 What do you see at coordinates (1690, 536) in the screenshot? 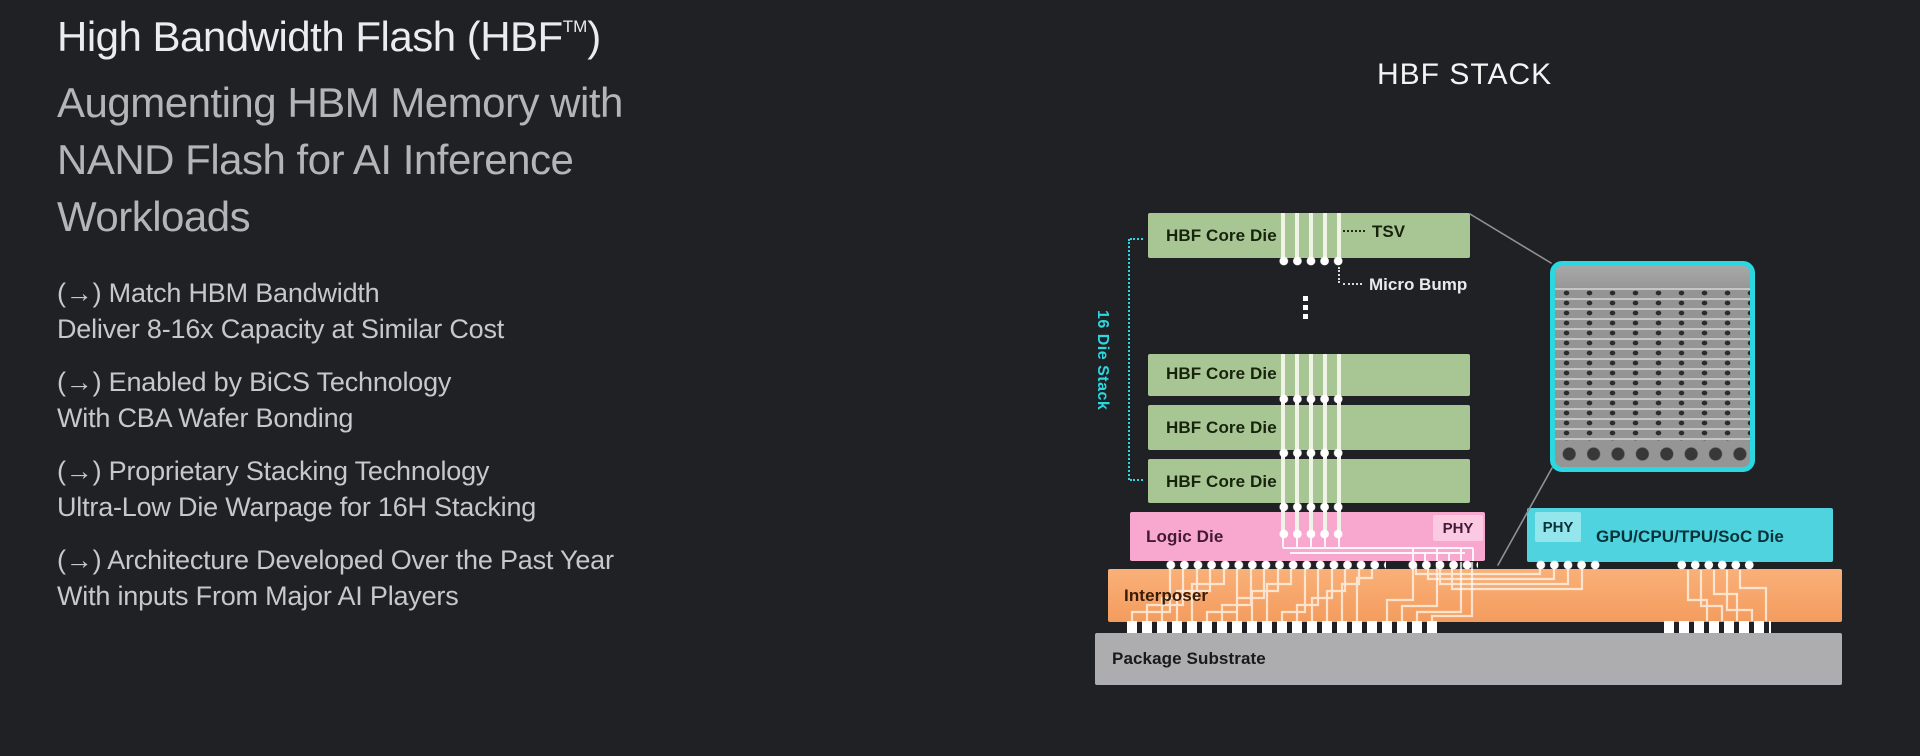
I see `soc-die-label: GPU/CPU/TPU/SoC Die` at bounding box center [1690, 536].